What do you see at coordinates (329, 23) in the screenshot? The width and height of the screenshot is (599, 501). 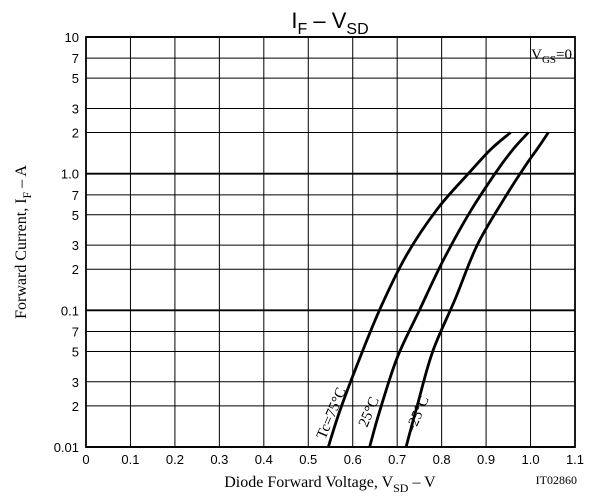 I see `chart-title: IF – VSD` at bounding box center [329, 23].